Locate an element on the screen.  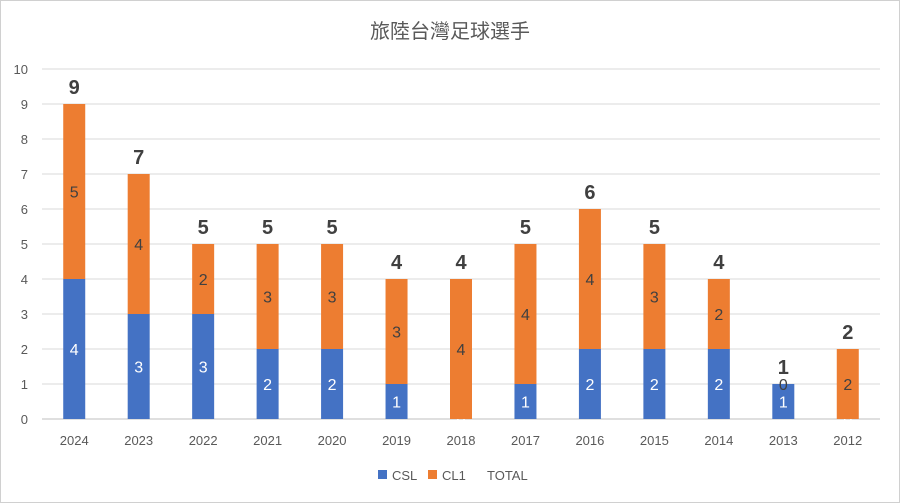
x-tick-label: 2023 is located at coordinates (138, 440).